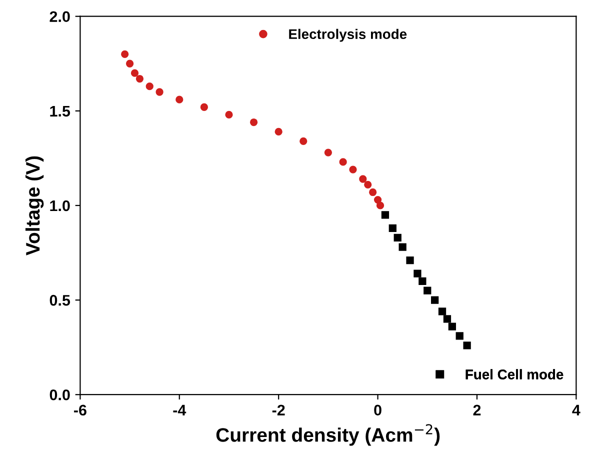 The image size is (594, 467). I want to click on x-tick-label: -4, so click(179, 410).